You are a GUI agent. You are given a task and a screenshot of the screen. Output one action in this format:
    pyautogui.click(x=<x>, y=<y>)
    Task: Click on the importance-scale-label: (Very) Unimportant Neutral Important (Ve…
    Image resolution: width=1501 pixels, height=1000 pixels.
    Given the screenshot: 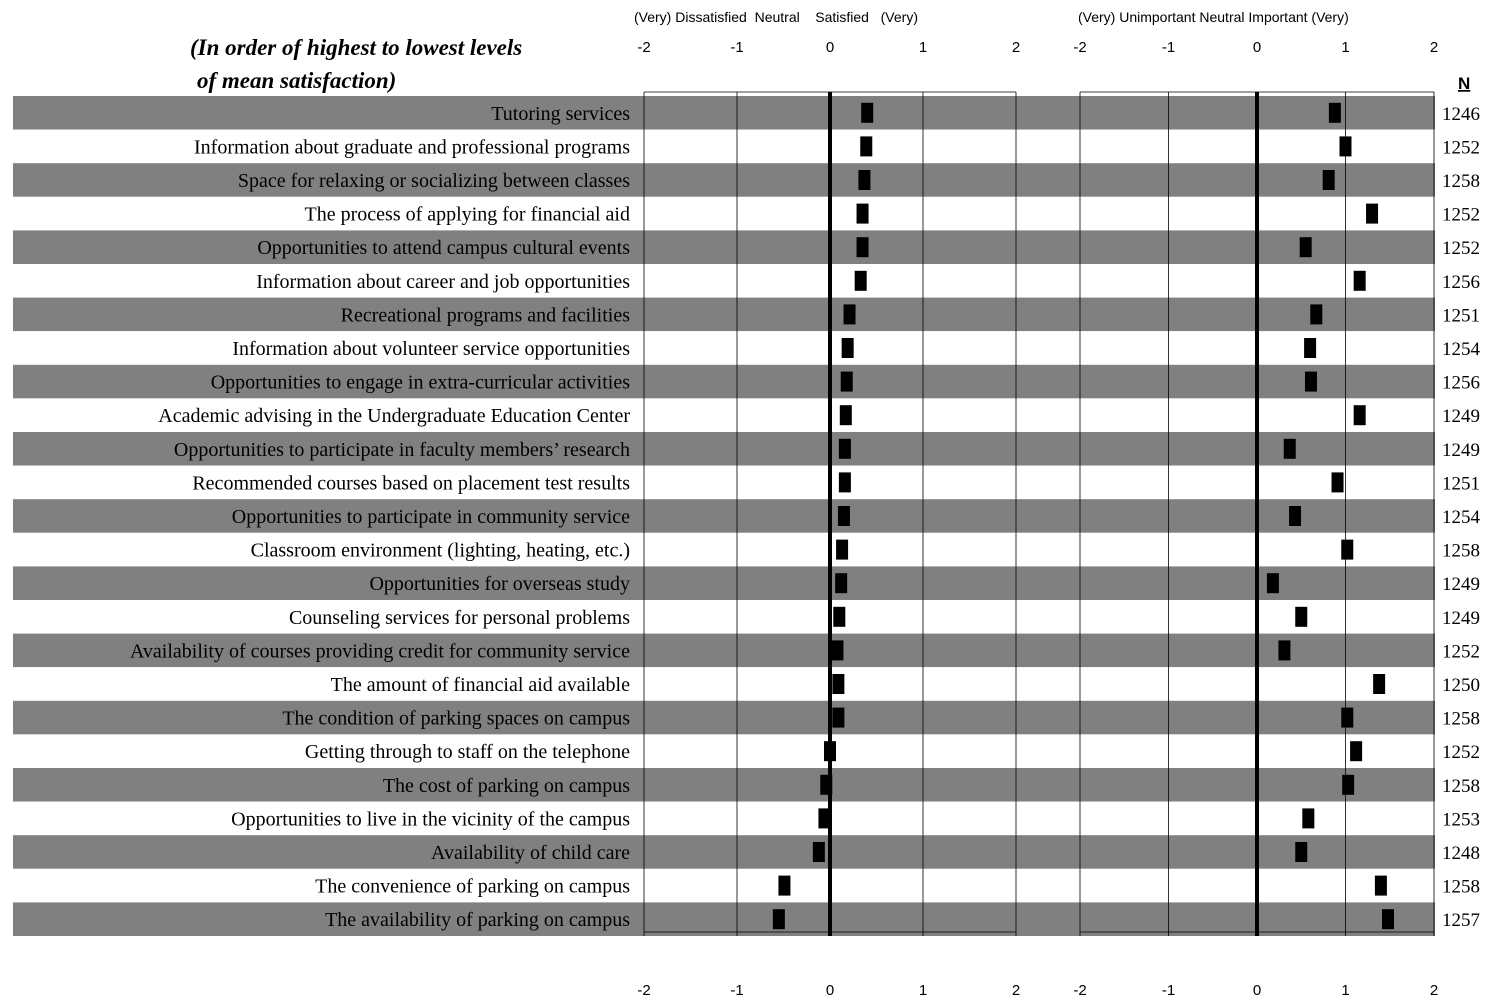 What is the action you would take?
    pyautogui.click(x=1213, y=17)
    